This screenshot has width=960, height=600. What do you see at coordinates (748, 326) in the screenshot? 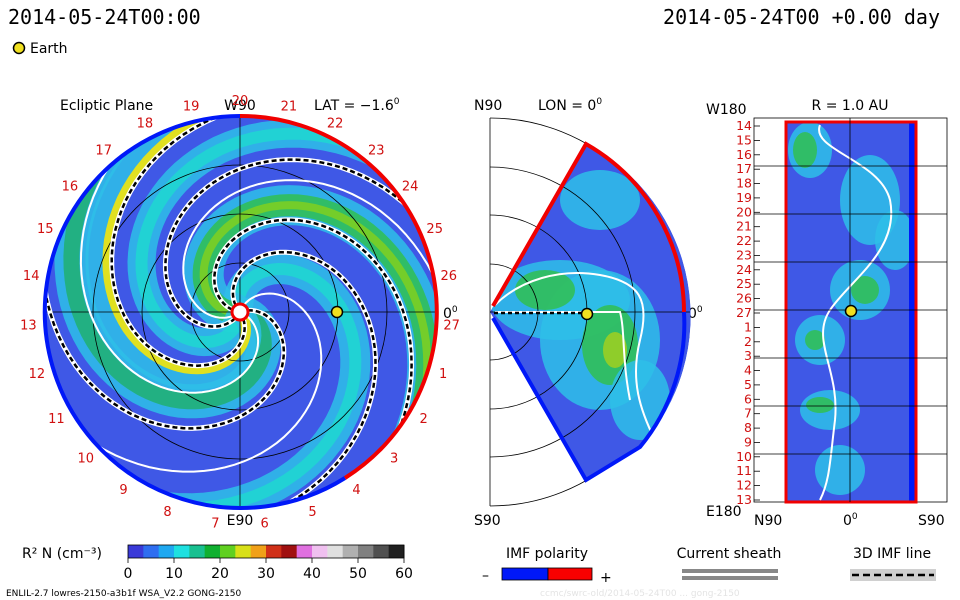
I see `radial-y-label: 1` at bounding box center [748, 326].